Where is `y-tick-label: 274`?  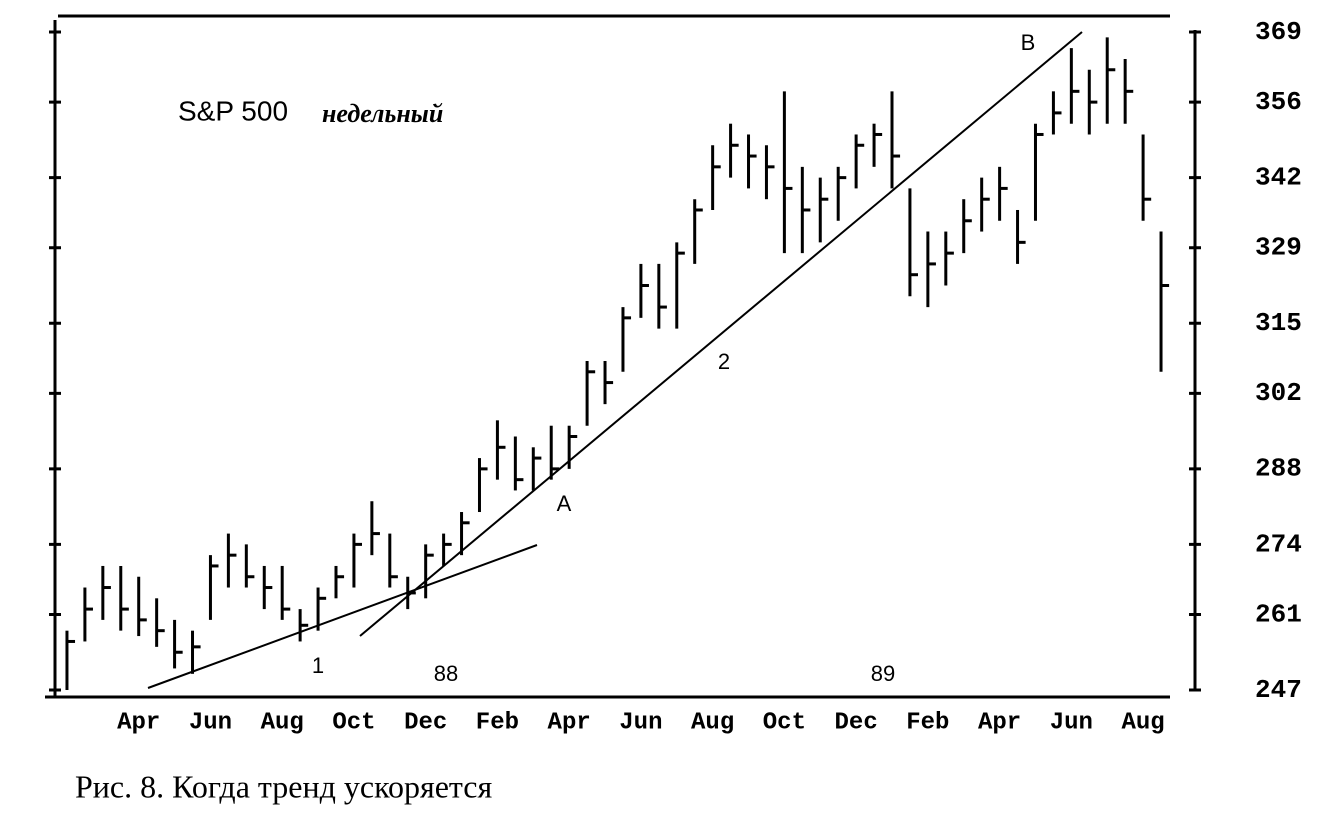
y-tick-label: 274 is located at coordinates (1278, 544).